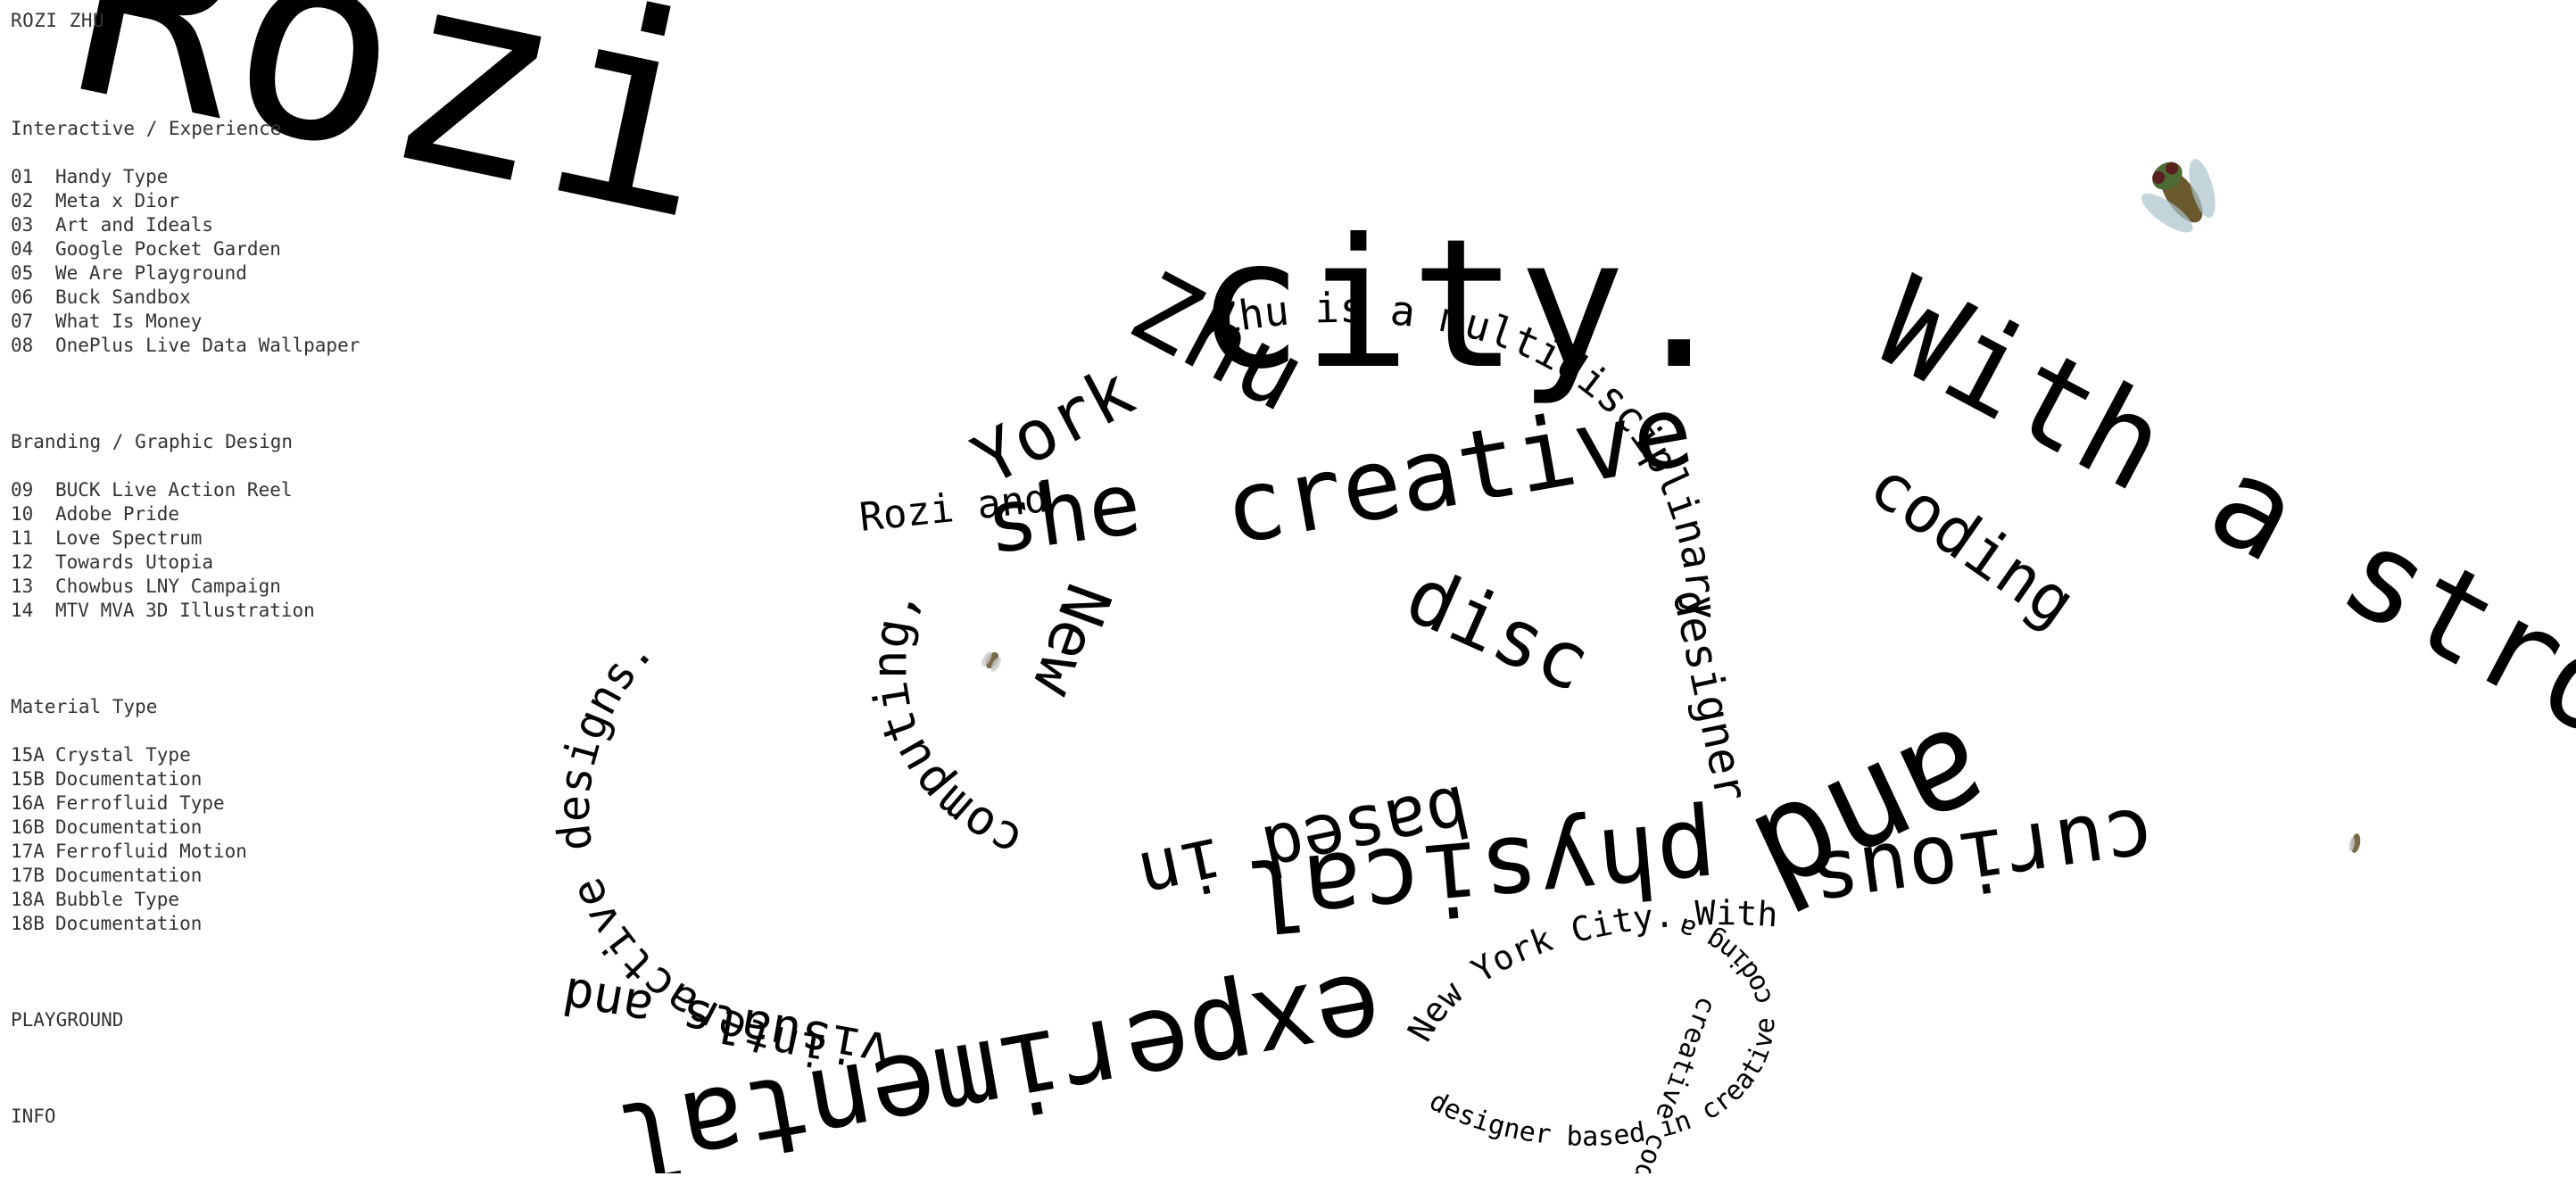  Describe the element at coordinates (33, 1117) in the screenshot. I see `info-link: INFO` at that location.